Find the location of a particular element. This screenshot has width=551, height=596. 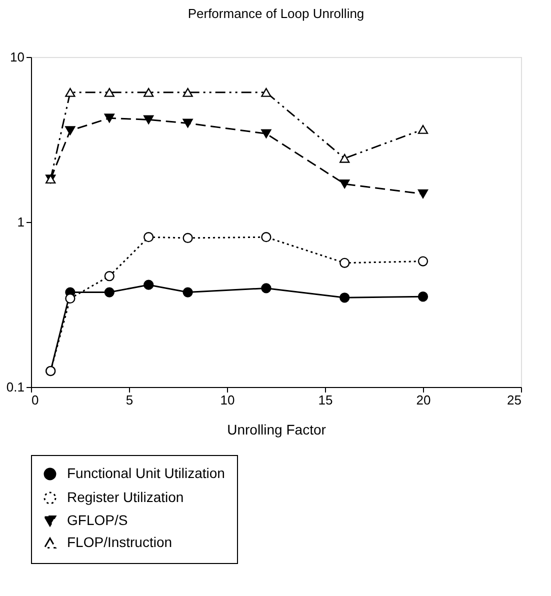

y-tick-label: 10 is located at coordinates (17, 57).